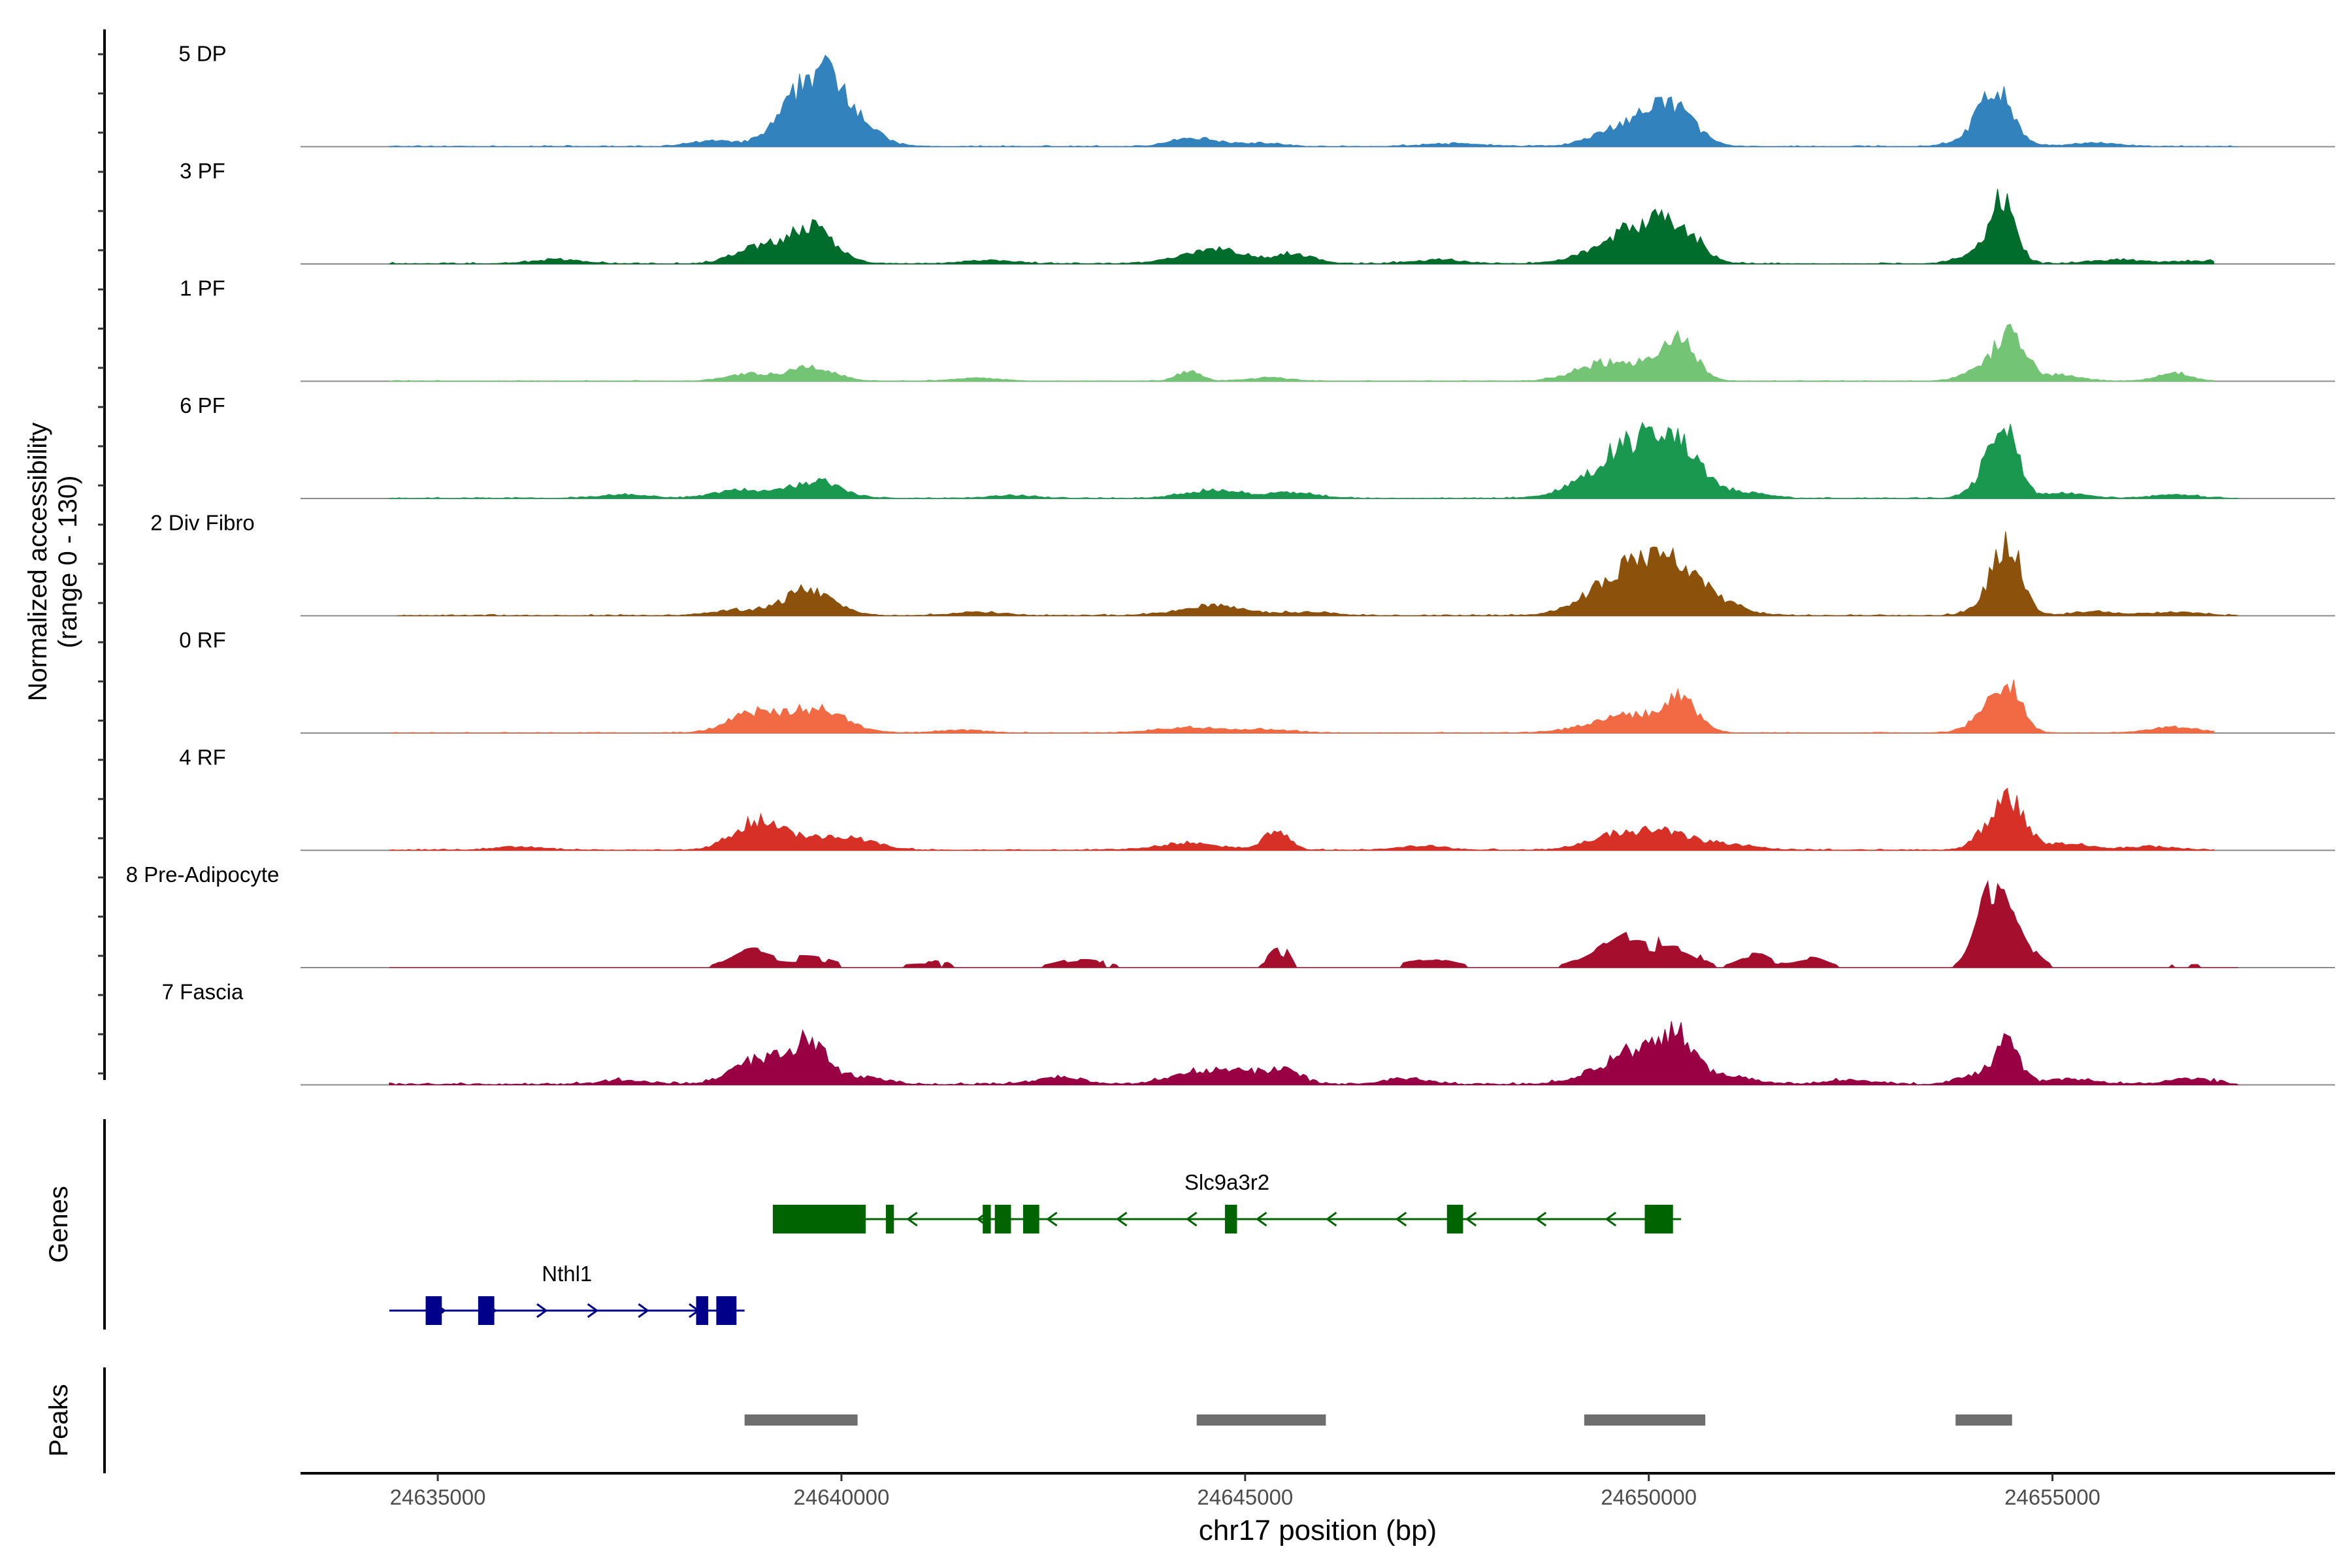 Image resolution: width=2352 pixels, height=1568 pixels. What do you see at coordinates (202, 405) in the screenshot?
I see `track-label: 6 PF` at bounding box center [202, 405].